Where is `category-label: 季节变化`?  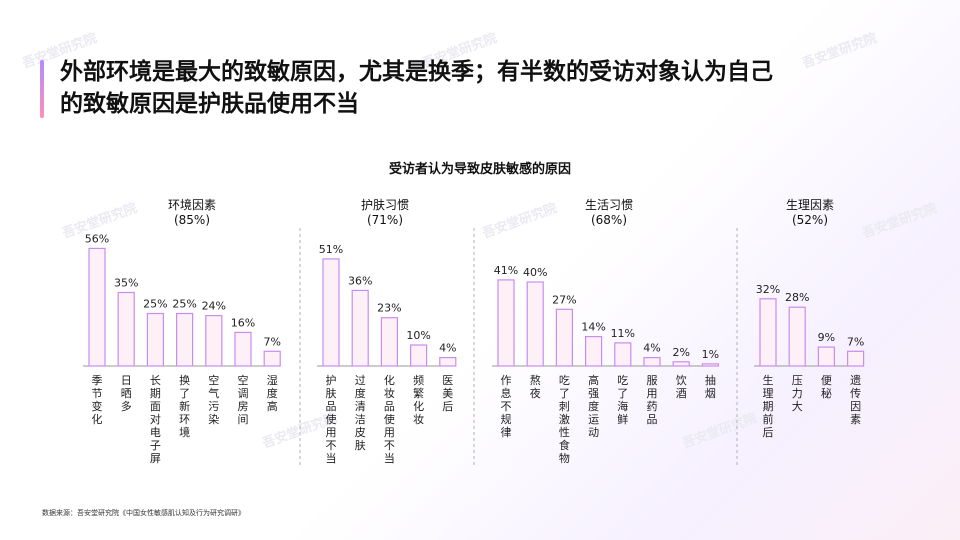 category-label: 季节变化 is located at coordinates (97, 400).